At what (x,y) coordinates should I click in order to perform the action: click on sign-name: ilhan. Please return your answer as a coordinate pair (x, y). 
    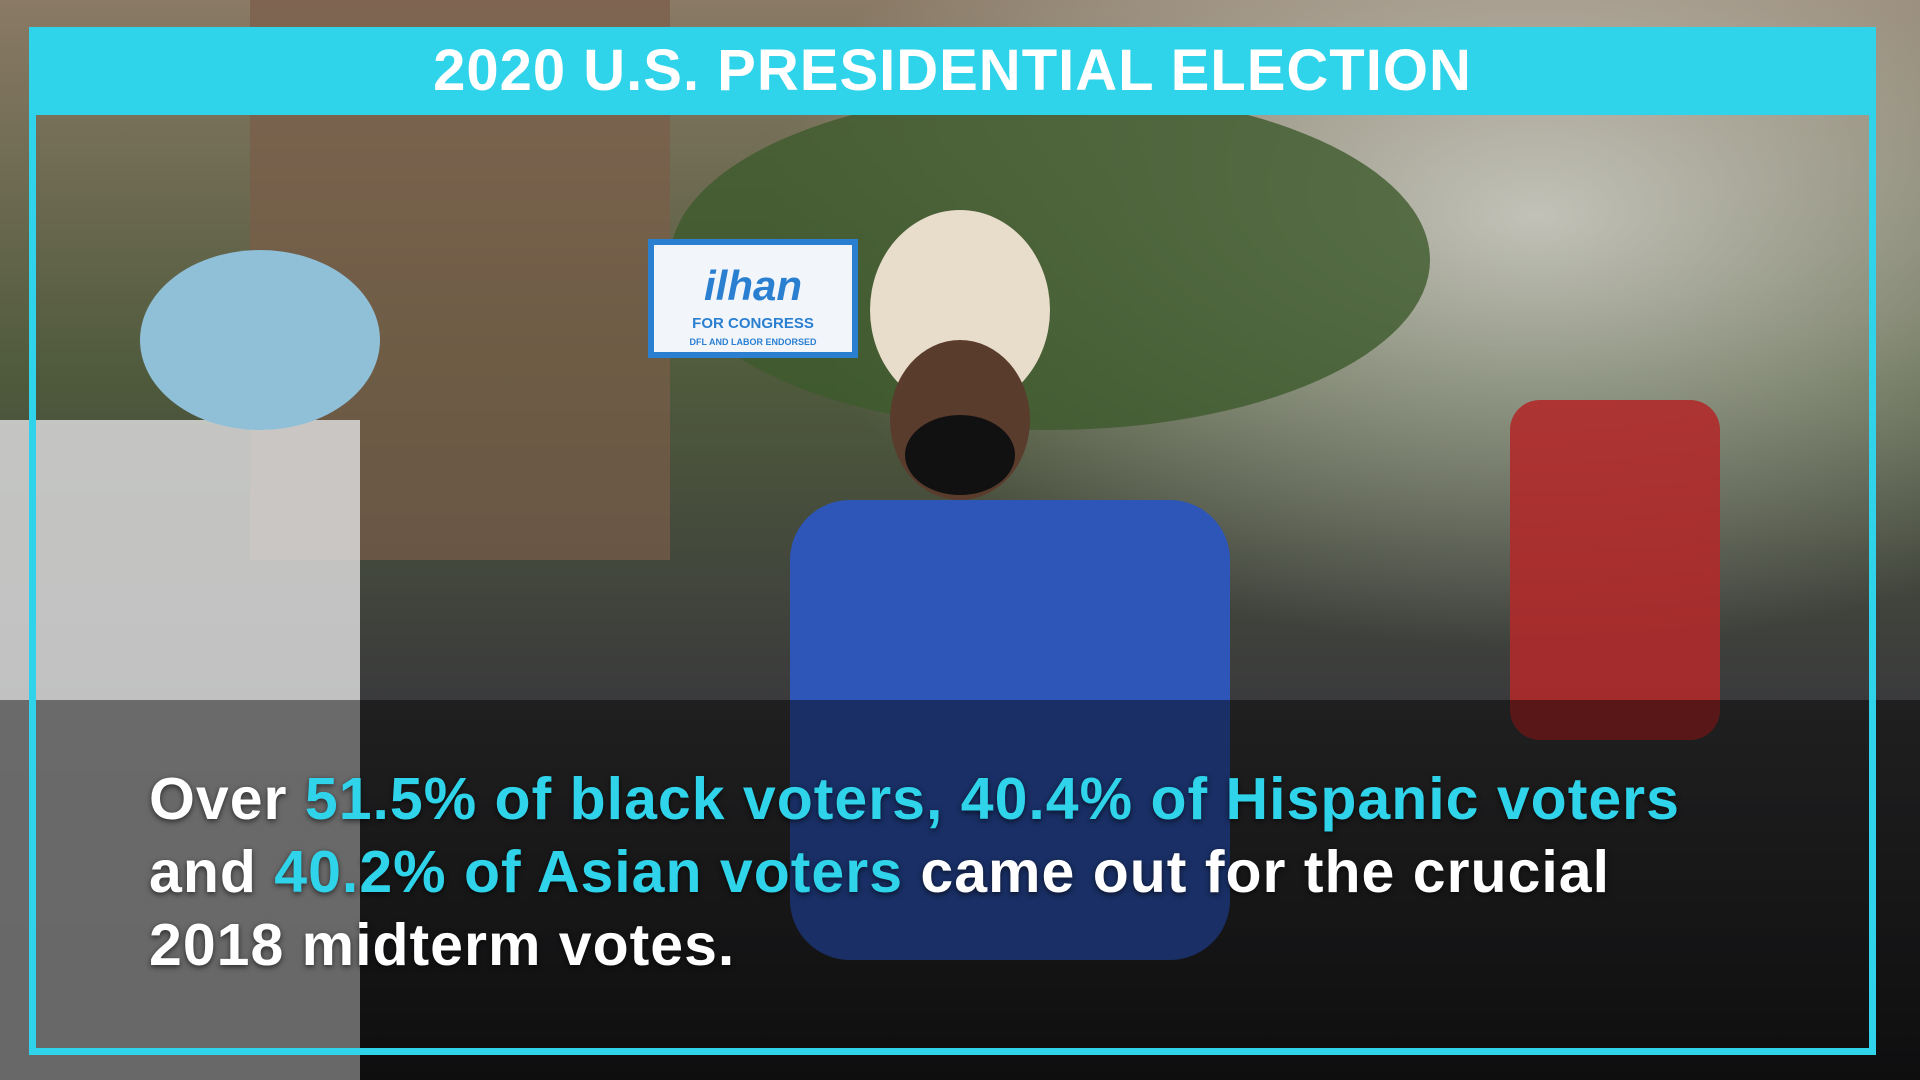
    Looking at the image, I should click on (752, 285).